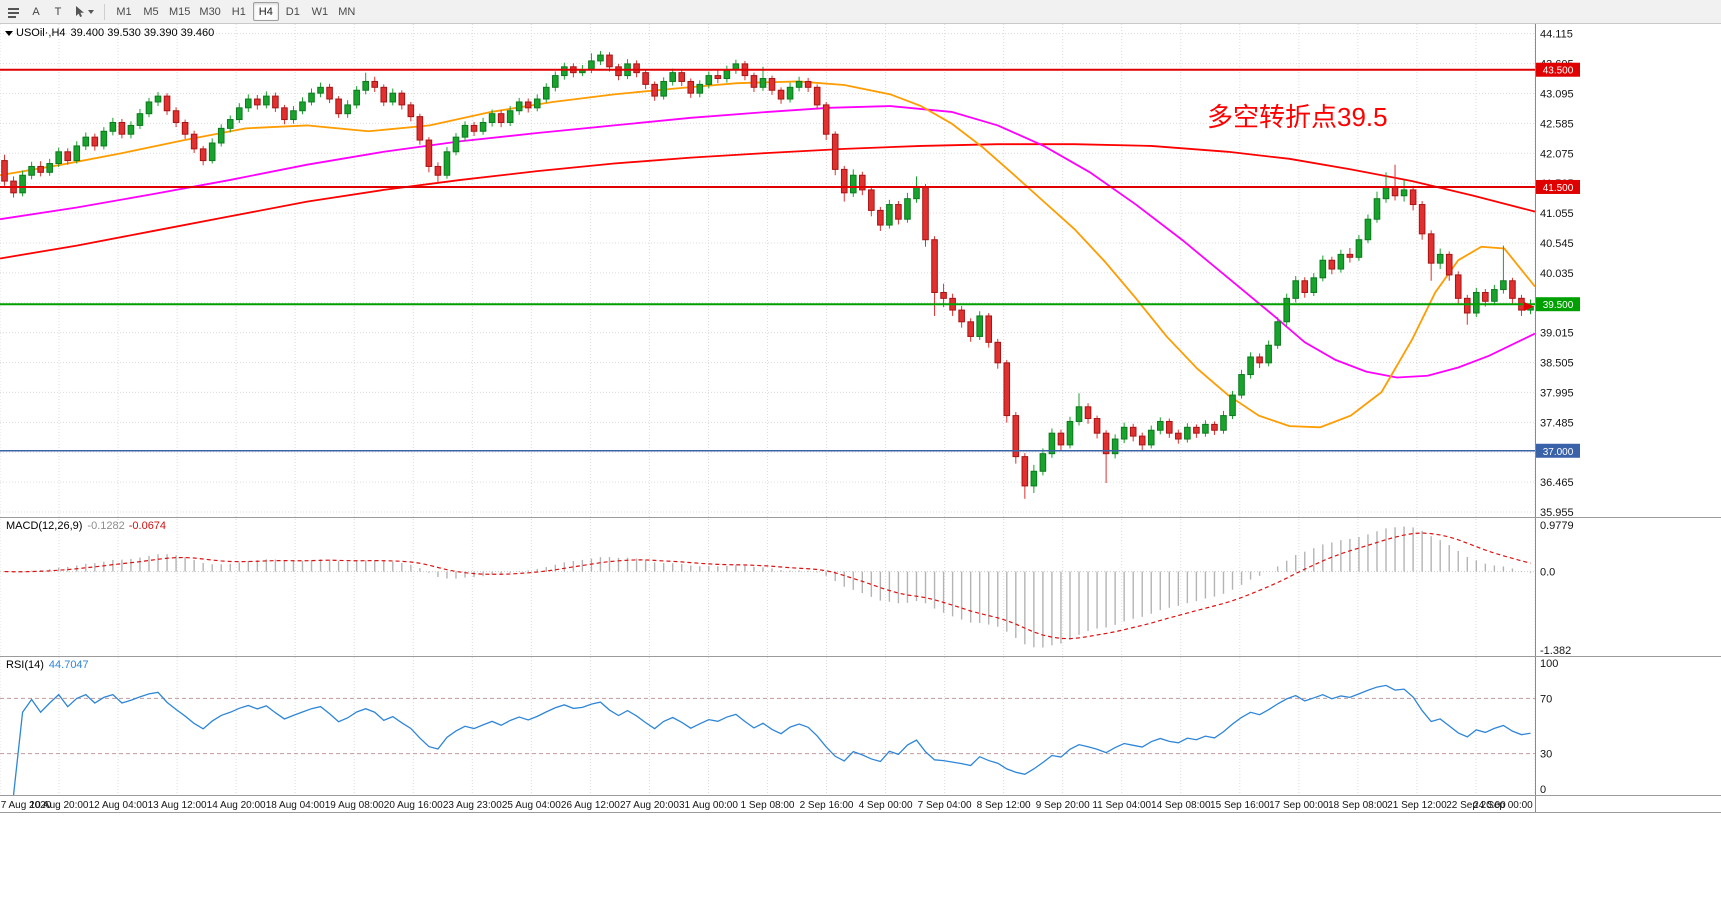 The width and height of the screenshot is (1721, 898). Describe the element at coordinates (91, 11) in the screenshot. I see `dropdown-caret-icon` at that location.